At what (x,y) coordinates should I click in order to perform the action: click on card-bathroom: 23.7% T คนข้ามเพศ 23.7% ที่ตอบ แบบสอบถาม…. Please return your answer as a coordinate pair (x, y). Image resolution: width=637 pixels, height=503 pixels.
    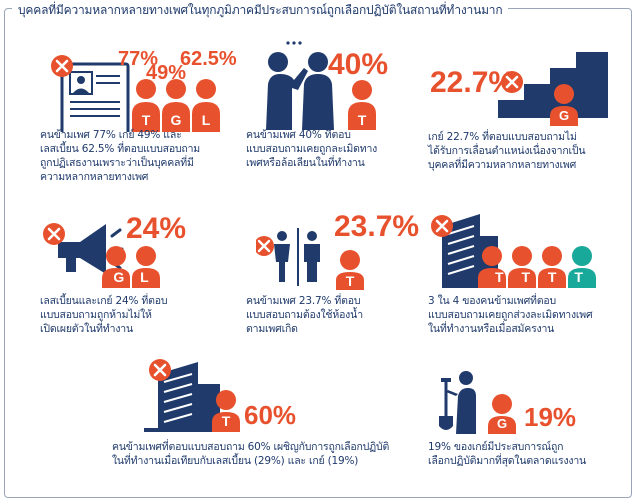
    Looking at the image, I should click on (341, 280).